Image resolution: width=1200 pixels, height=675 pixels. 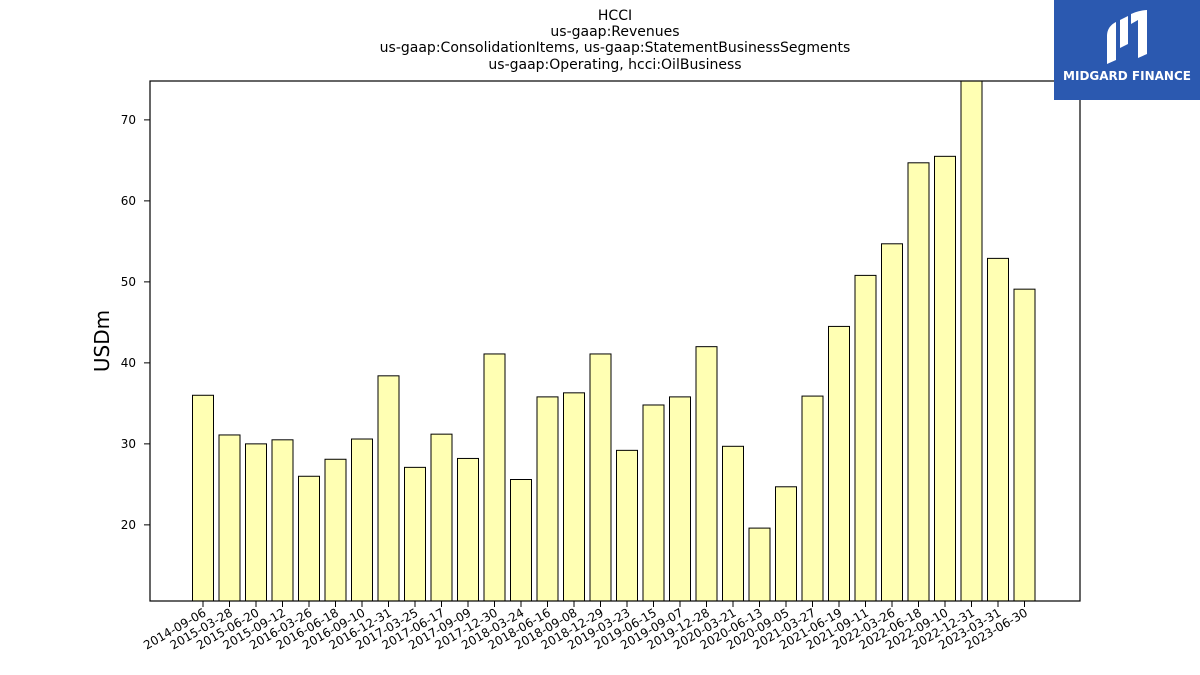 What do you see at coordinates (128, 525) in the screenshot?
I see `y-tick-label: 20` at bounding box center [128, 525].